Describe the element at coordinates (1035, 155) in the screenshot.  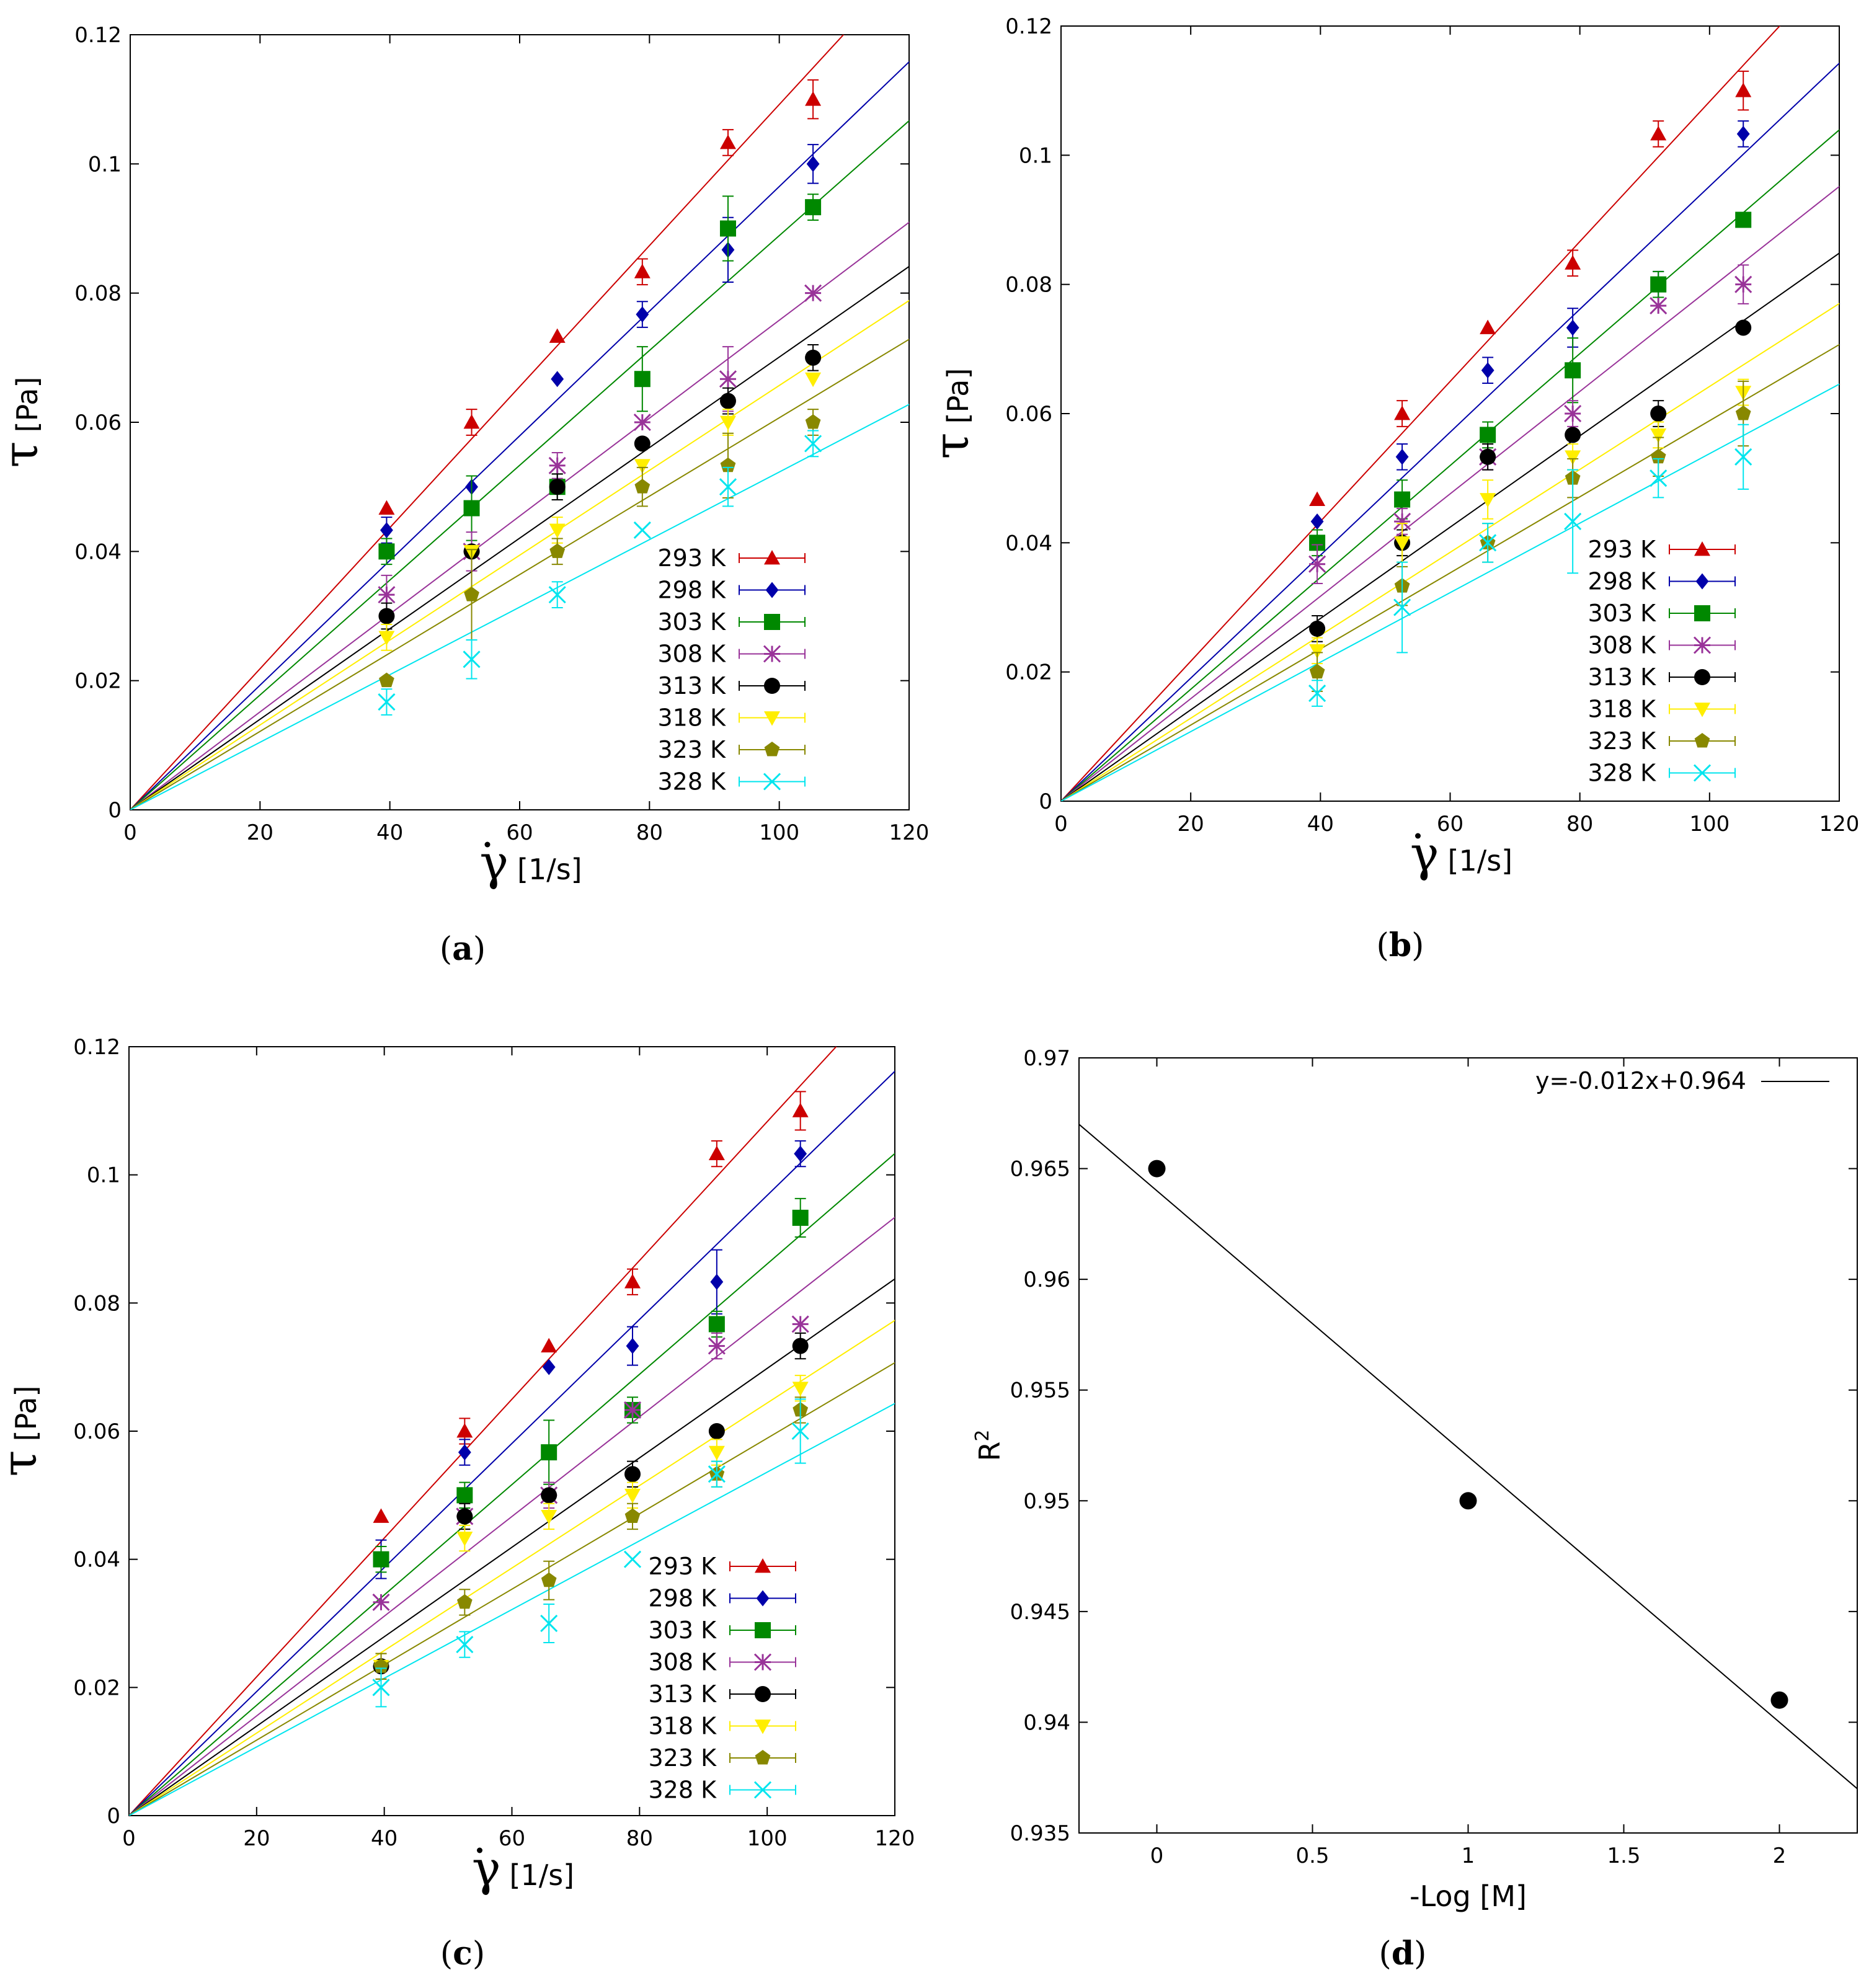
I see `y-tick-label: 0.1` at that location.